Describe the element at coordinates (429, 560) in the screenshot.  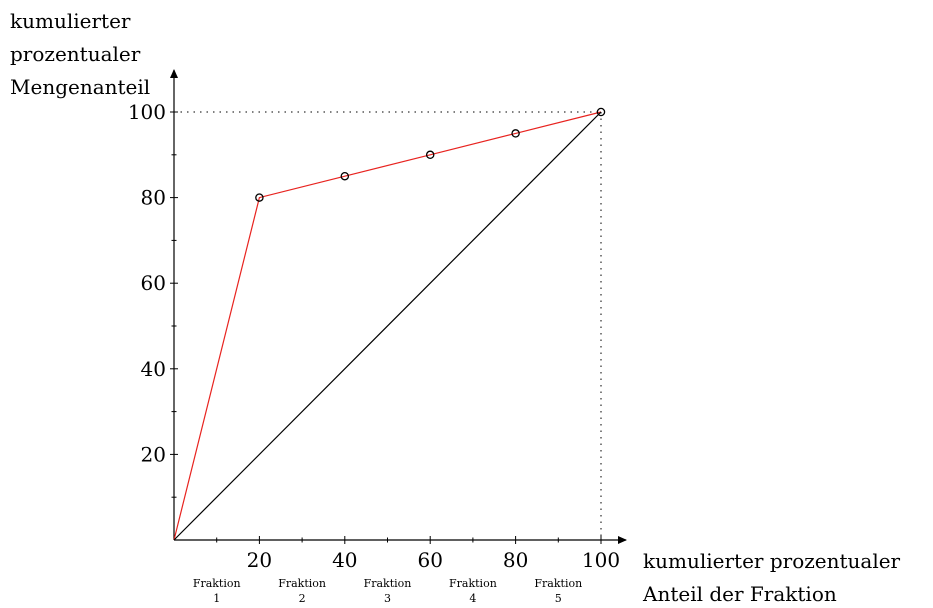
I see `x-tick-label: 60` at that location.